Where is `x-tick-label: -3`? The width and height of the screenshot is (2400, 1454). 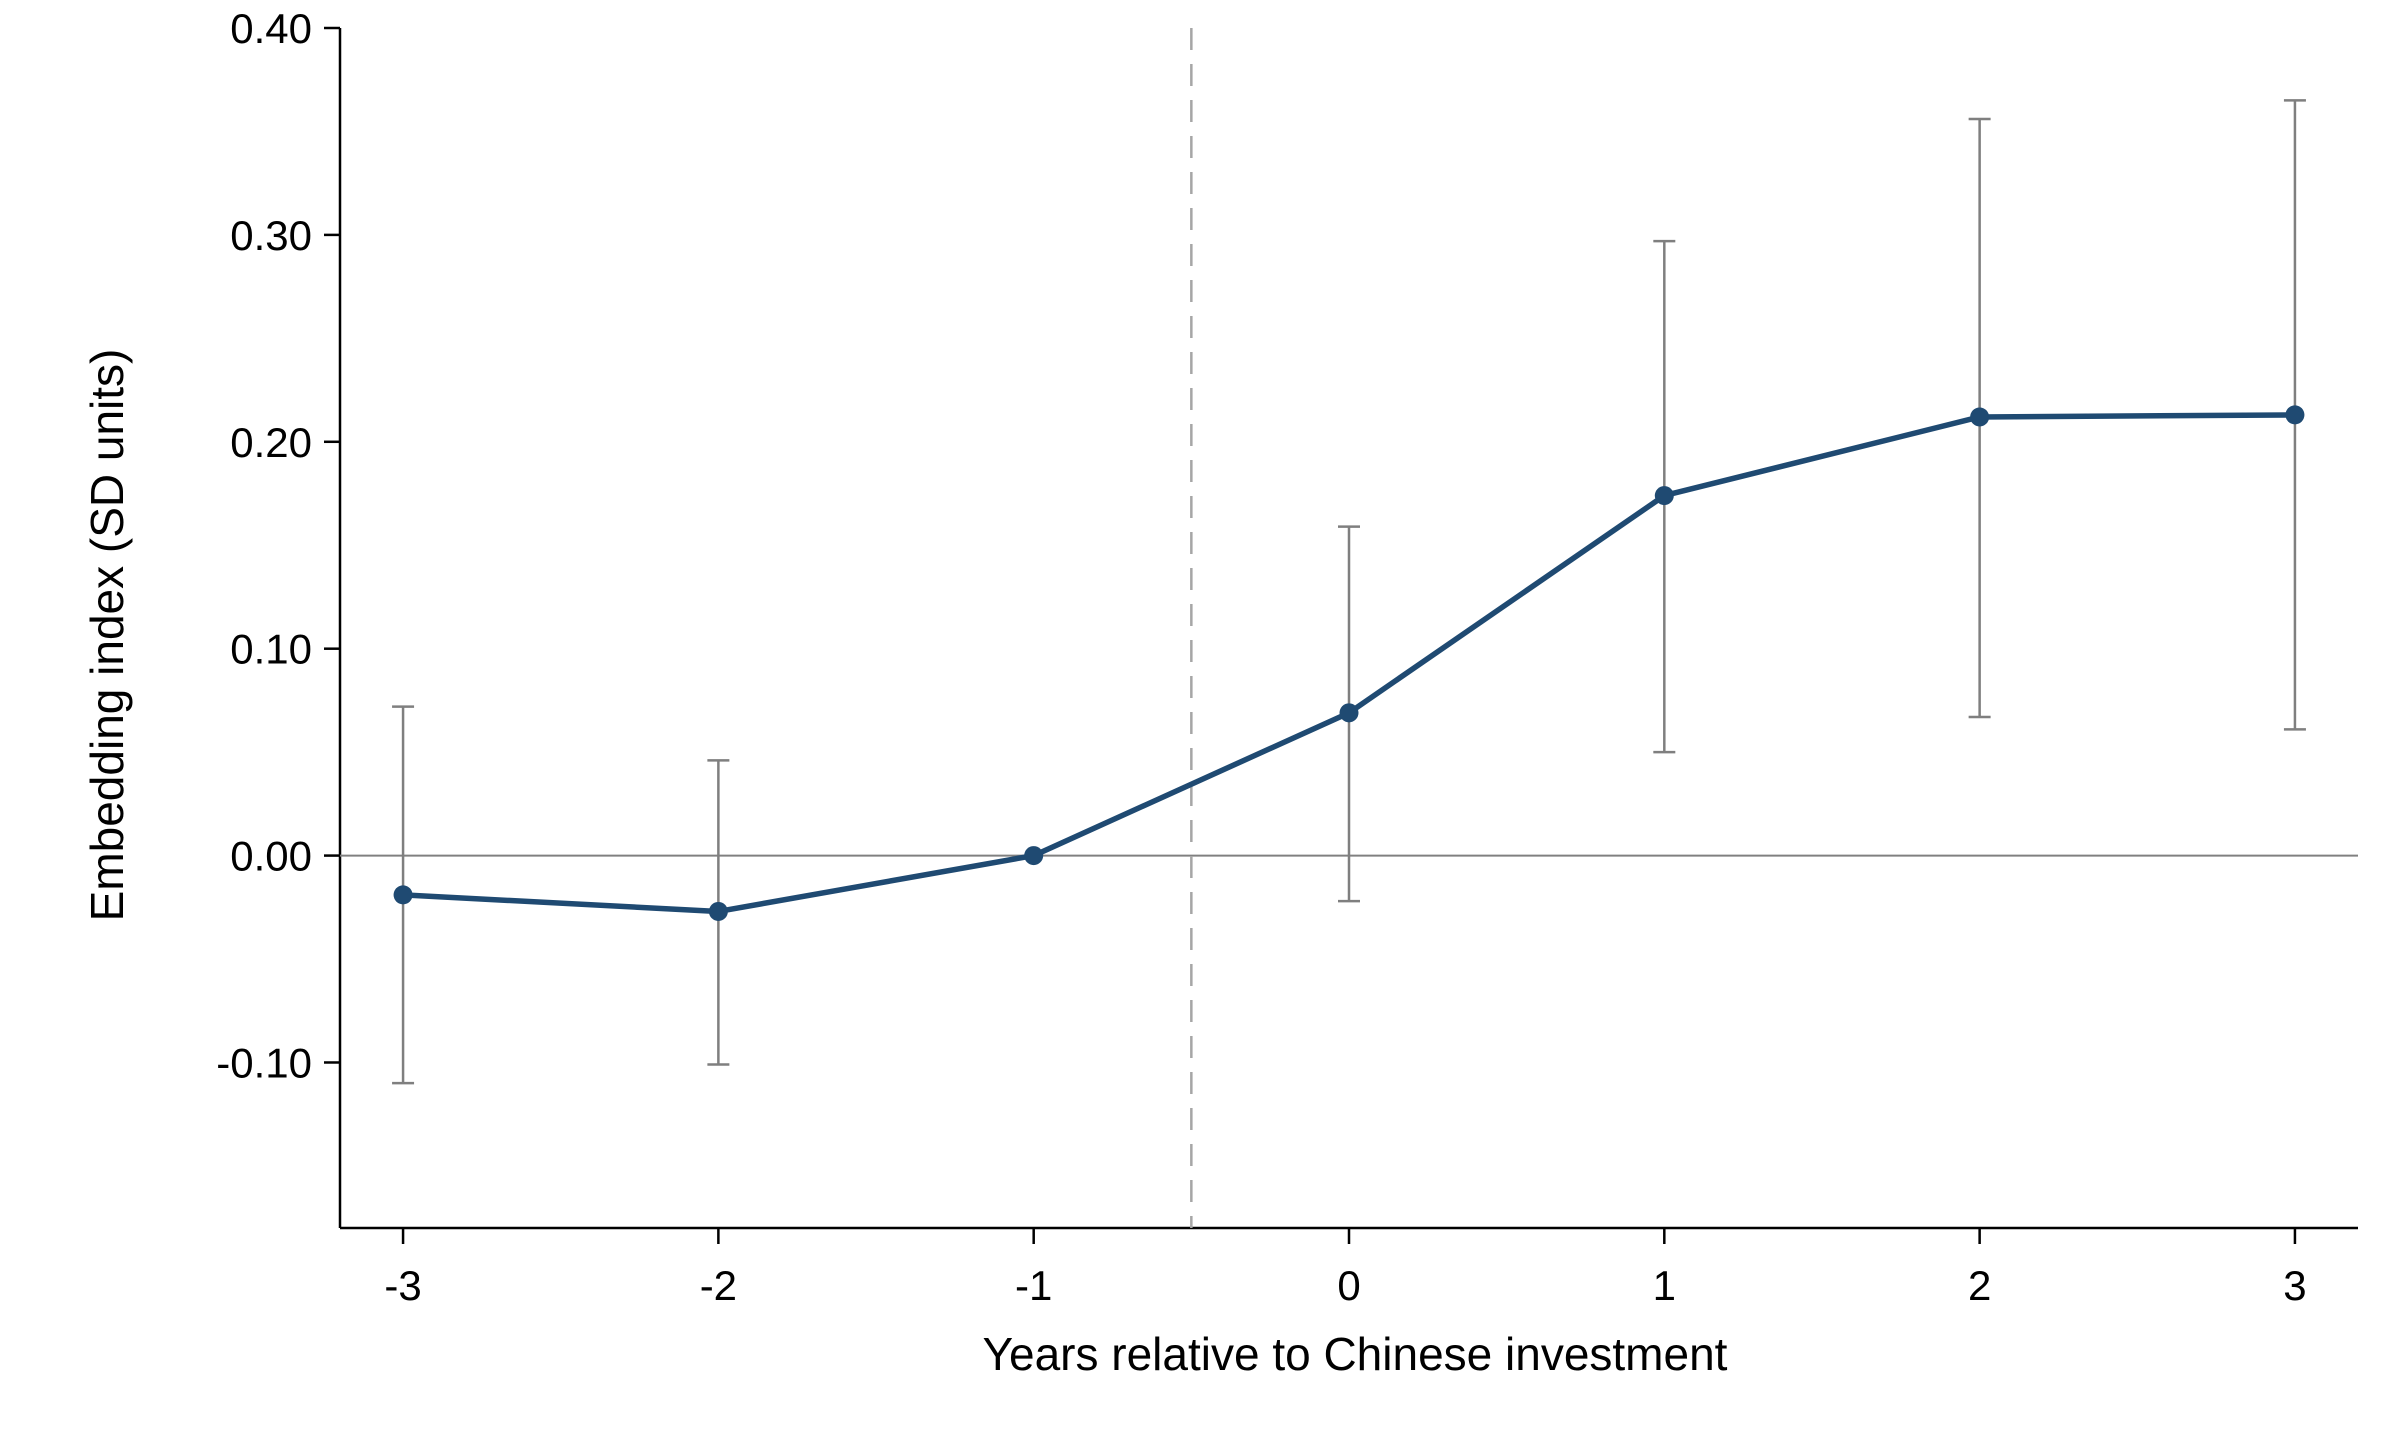 x-tick-label: -3 is located at coordinates (402, 1285).